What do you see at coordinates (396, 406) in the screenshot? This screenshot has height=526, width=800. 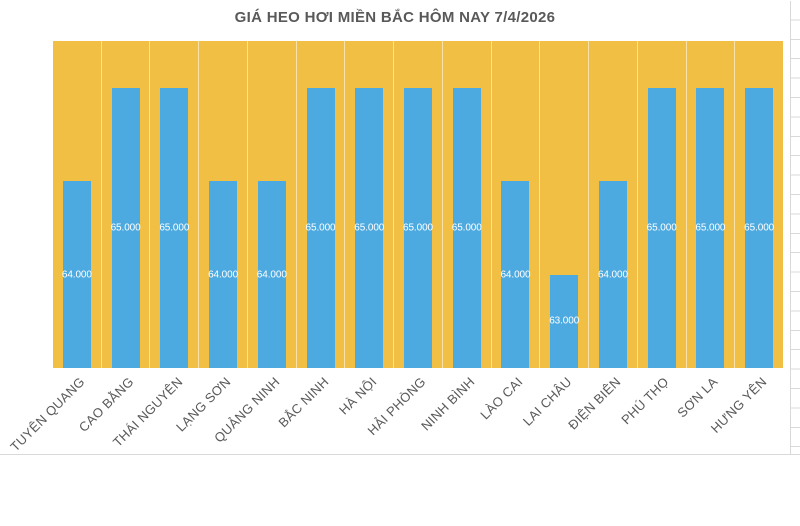 I see `x-axis-label: HẢI PHÒNG` at bounding box center [396, 406].